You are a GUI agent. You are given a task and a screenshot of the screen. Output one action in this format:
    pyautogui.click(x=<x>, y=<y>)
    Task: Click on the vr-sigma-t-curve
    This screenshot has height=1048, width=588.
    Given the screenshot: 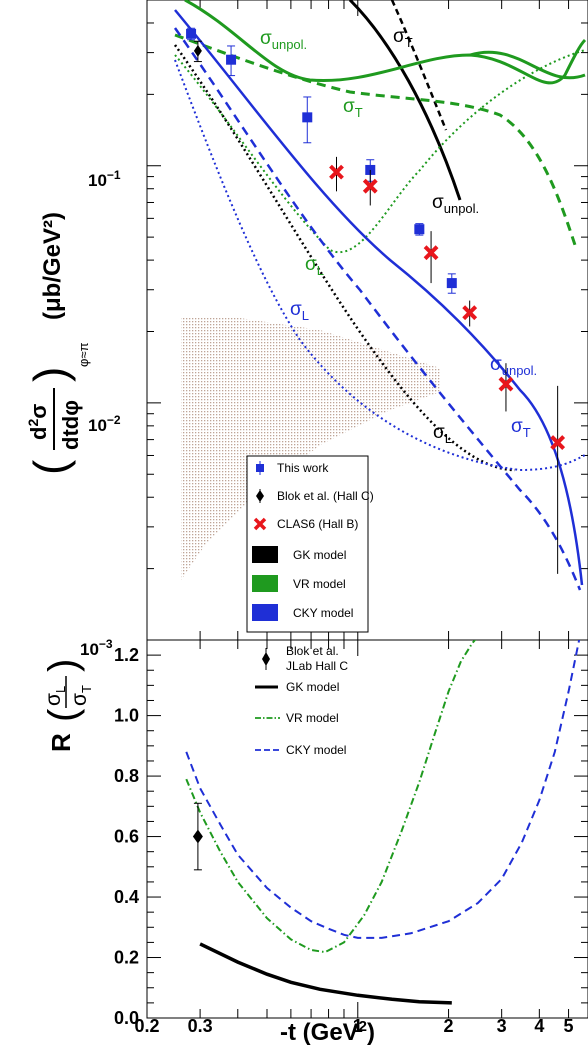 What is the action you would take?
    pyautogui.click(x=375, y=139)
    